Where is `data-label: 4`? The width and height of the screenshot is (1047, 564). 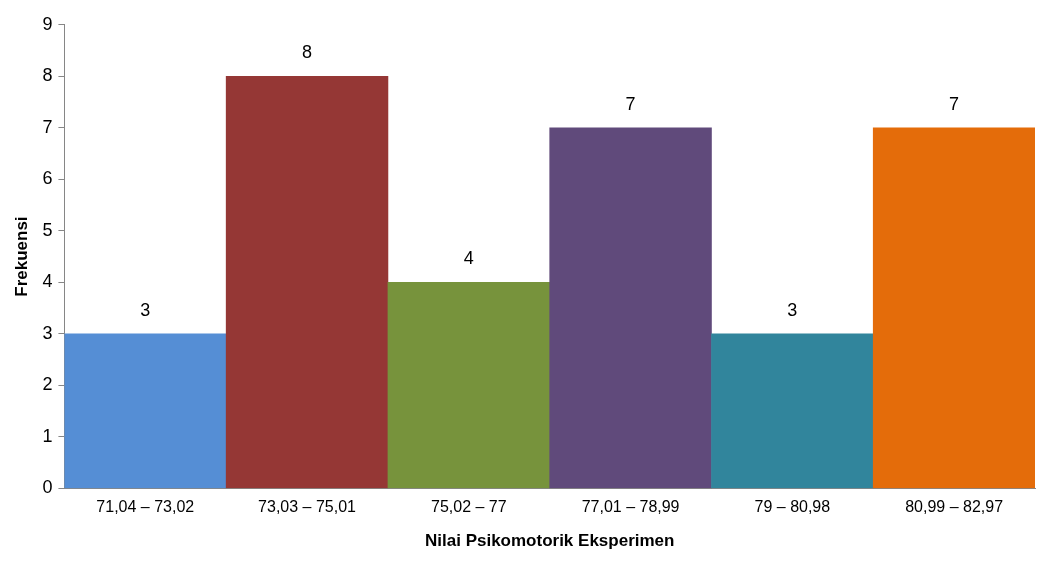 data-label: 4 is located at coordinates (468, 258).